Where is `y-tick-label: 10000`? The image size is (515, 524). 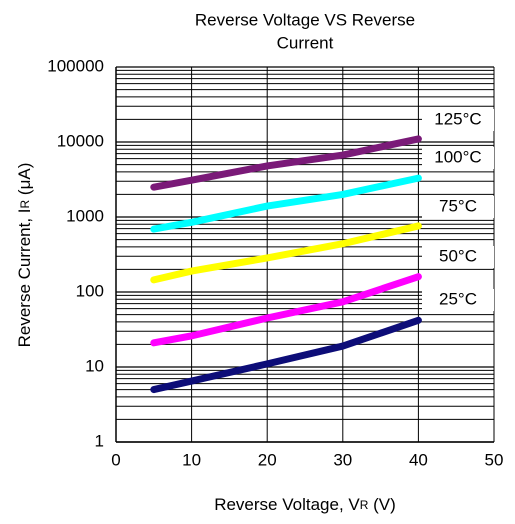
y-tick-label: 10000 is located at coordinates (80, 140).